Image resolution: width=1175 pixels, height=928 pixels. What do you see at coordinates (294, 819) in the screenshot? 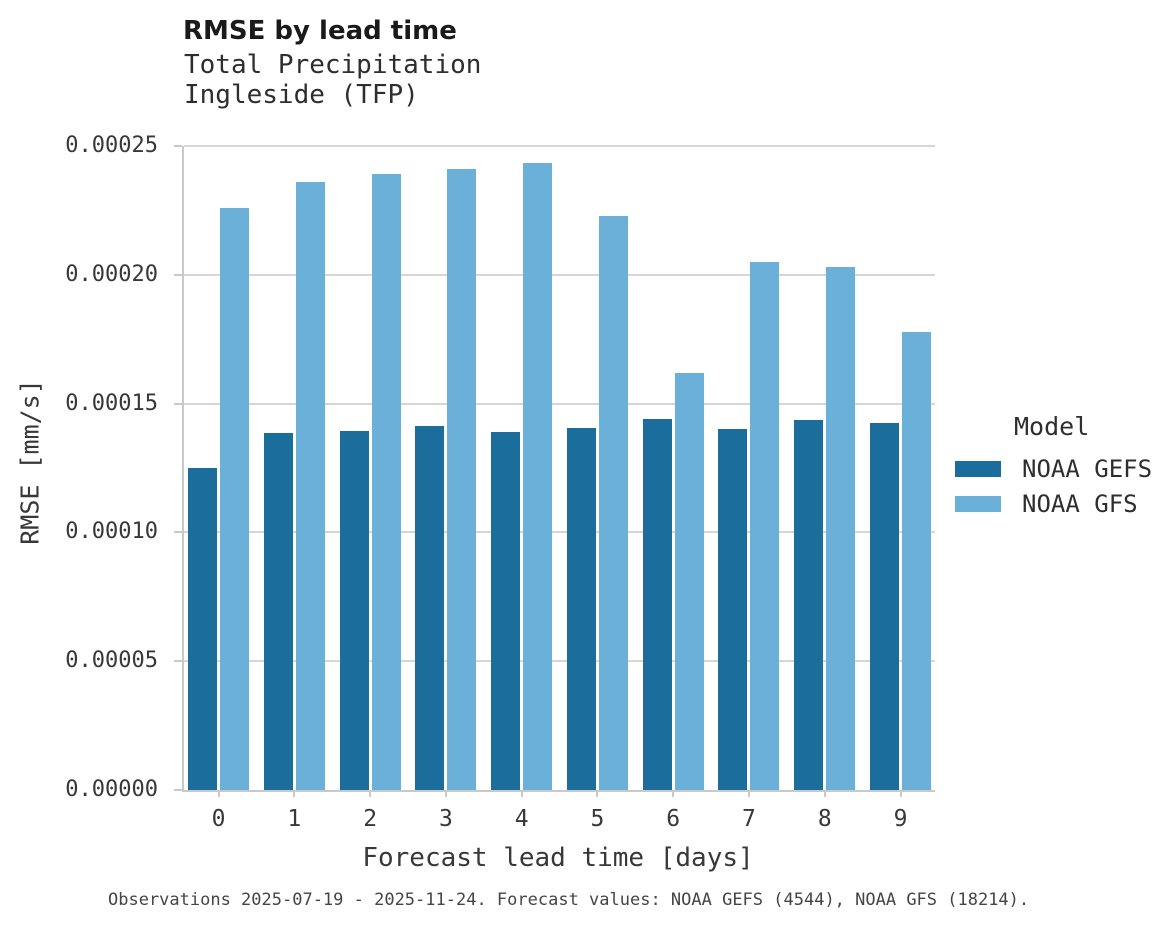
I see `x-tick-label: 1` at bounding box center [294, 819].